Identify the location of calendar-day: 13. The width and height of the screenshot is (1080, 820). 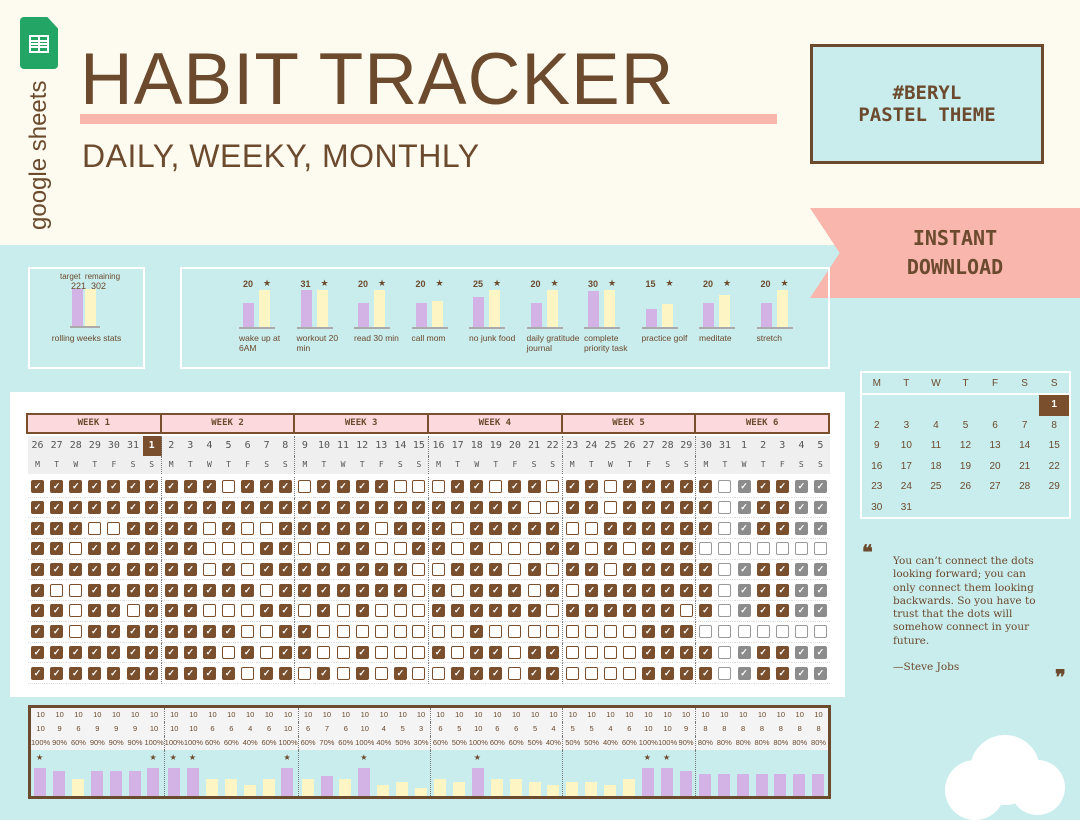
(995, 445).